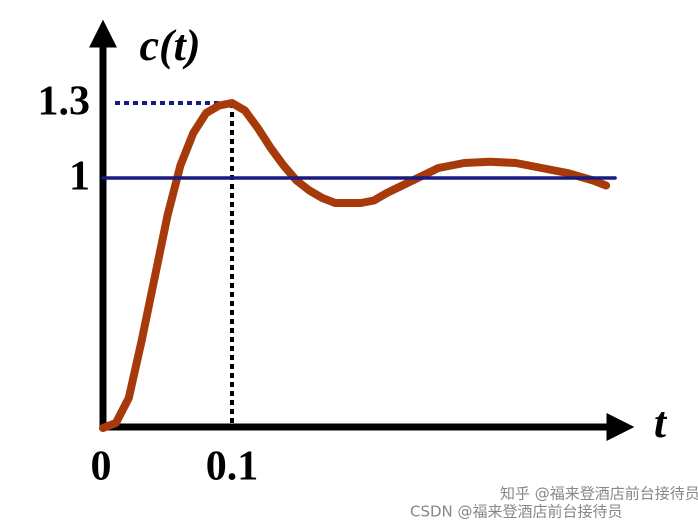 The image size is (698, 529). What do you see at coordinates (101, 467) in the screenshot?
I see `x-tick-label: 0` at bounding box center [101, 467].